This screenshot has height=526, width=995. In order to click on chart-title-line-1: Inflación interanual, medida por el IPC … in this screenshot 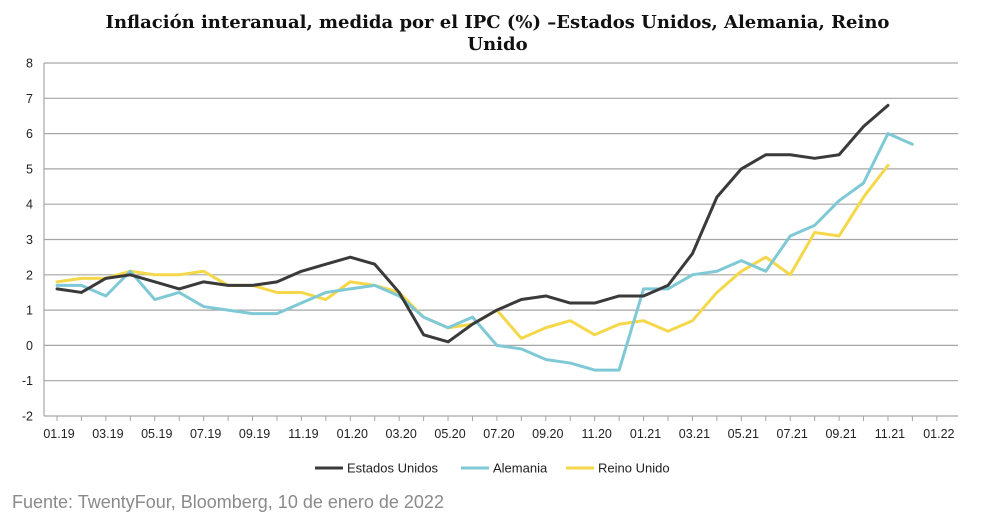, I will do `click(497, 22)`.